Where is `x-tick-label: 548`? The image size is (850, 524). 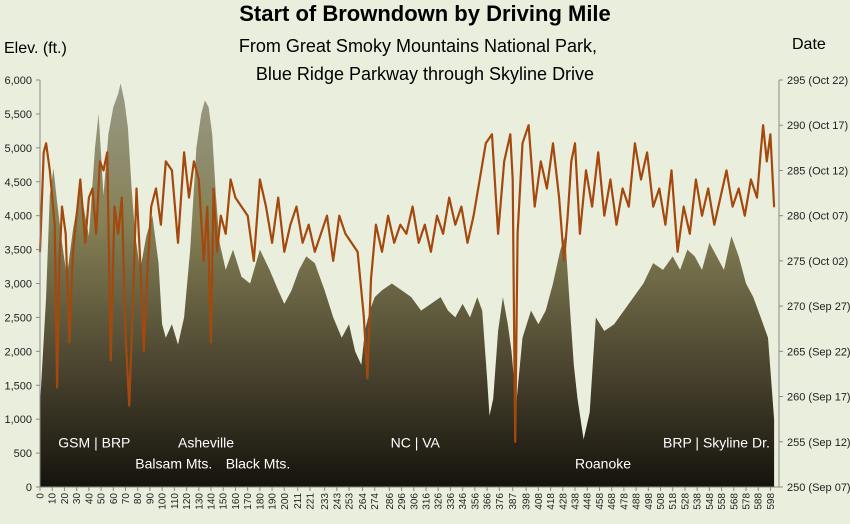 x-tick-label: 548 is located at coordinates (710, 501).